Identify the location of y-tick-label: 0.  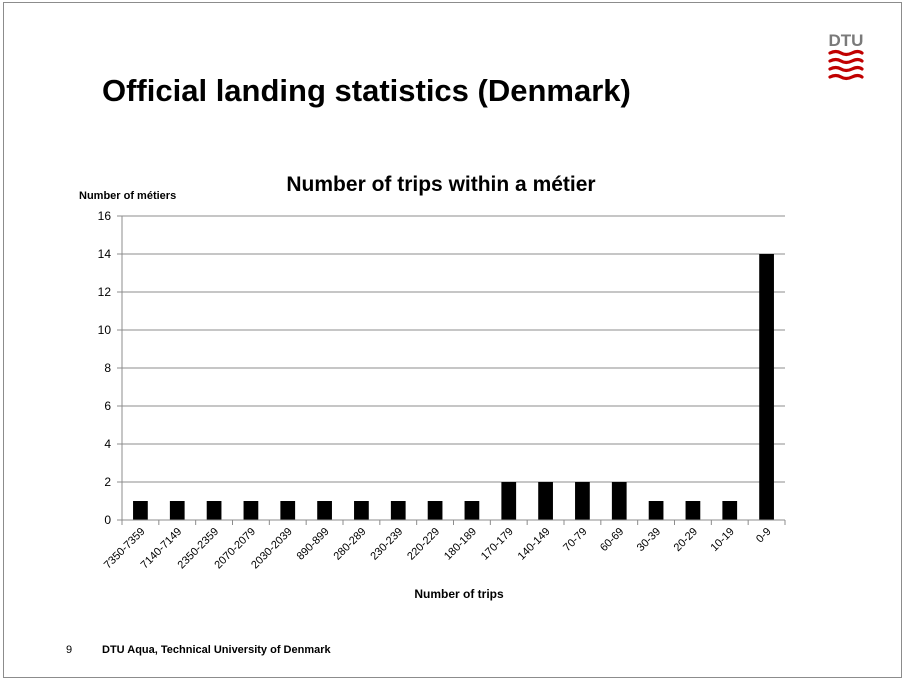
(107, 520).